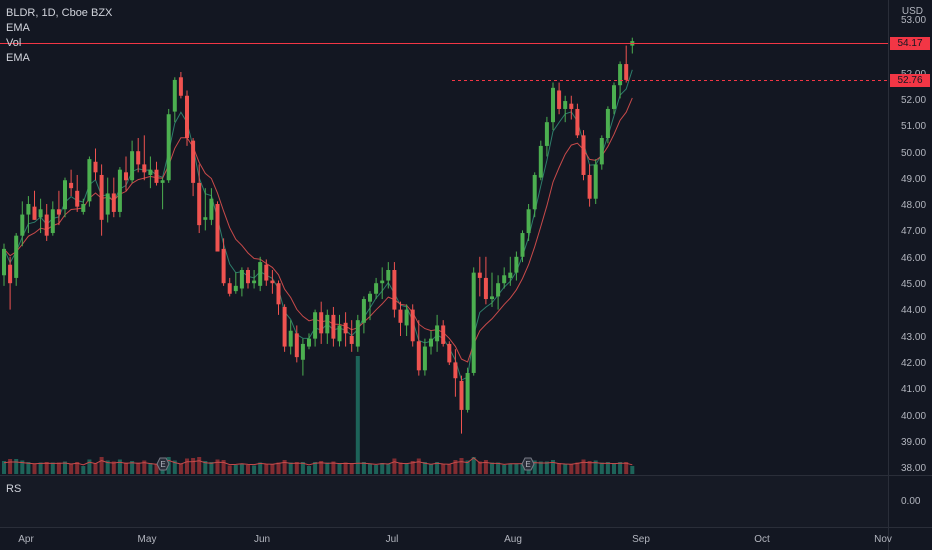 This screenshot has height=550, width=932. I want to click on rs-pane, so click(444, 501).